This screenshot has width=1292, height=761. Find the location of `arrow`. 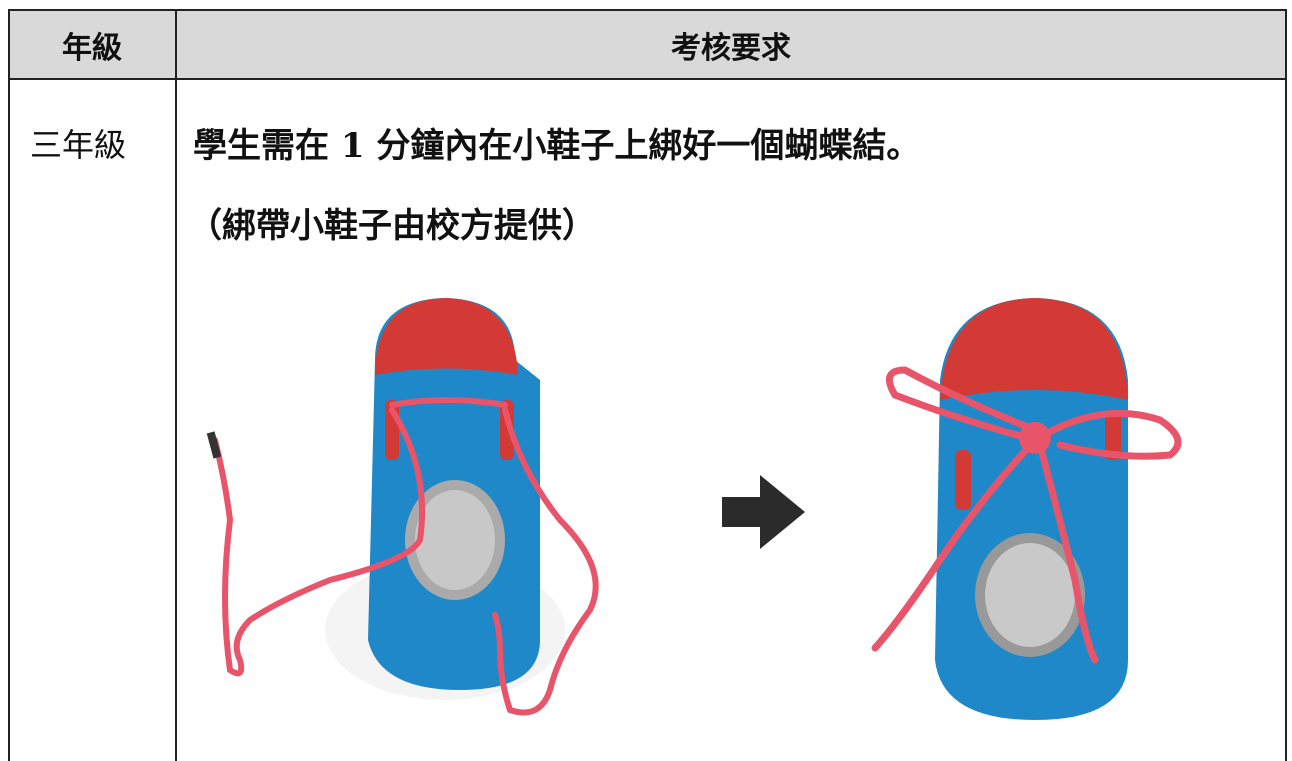

arrow is located at coordinates (763, 512).